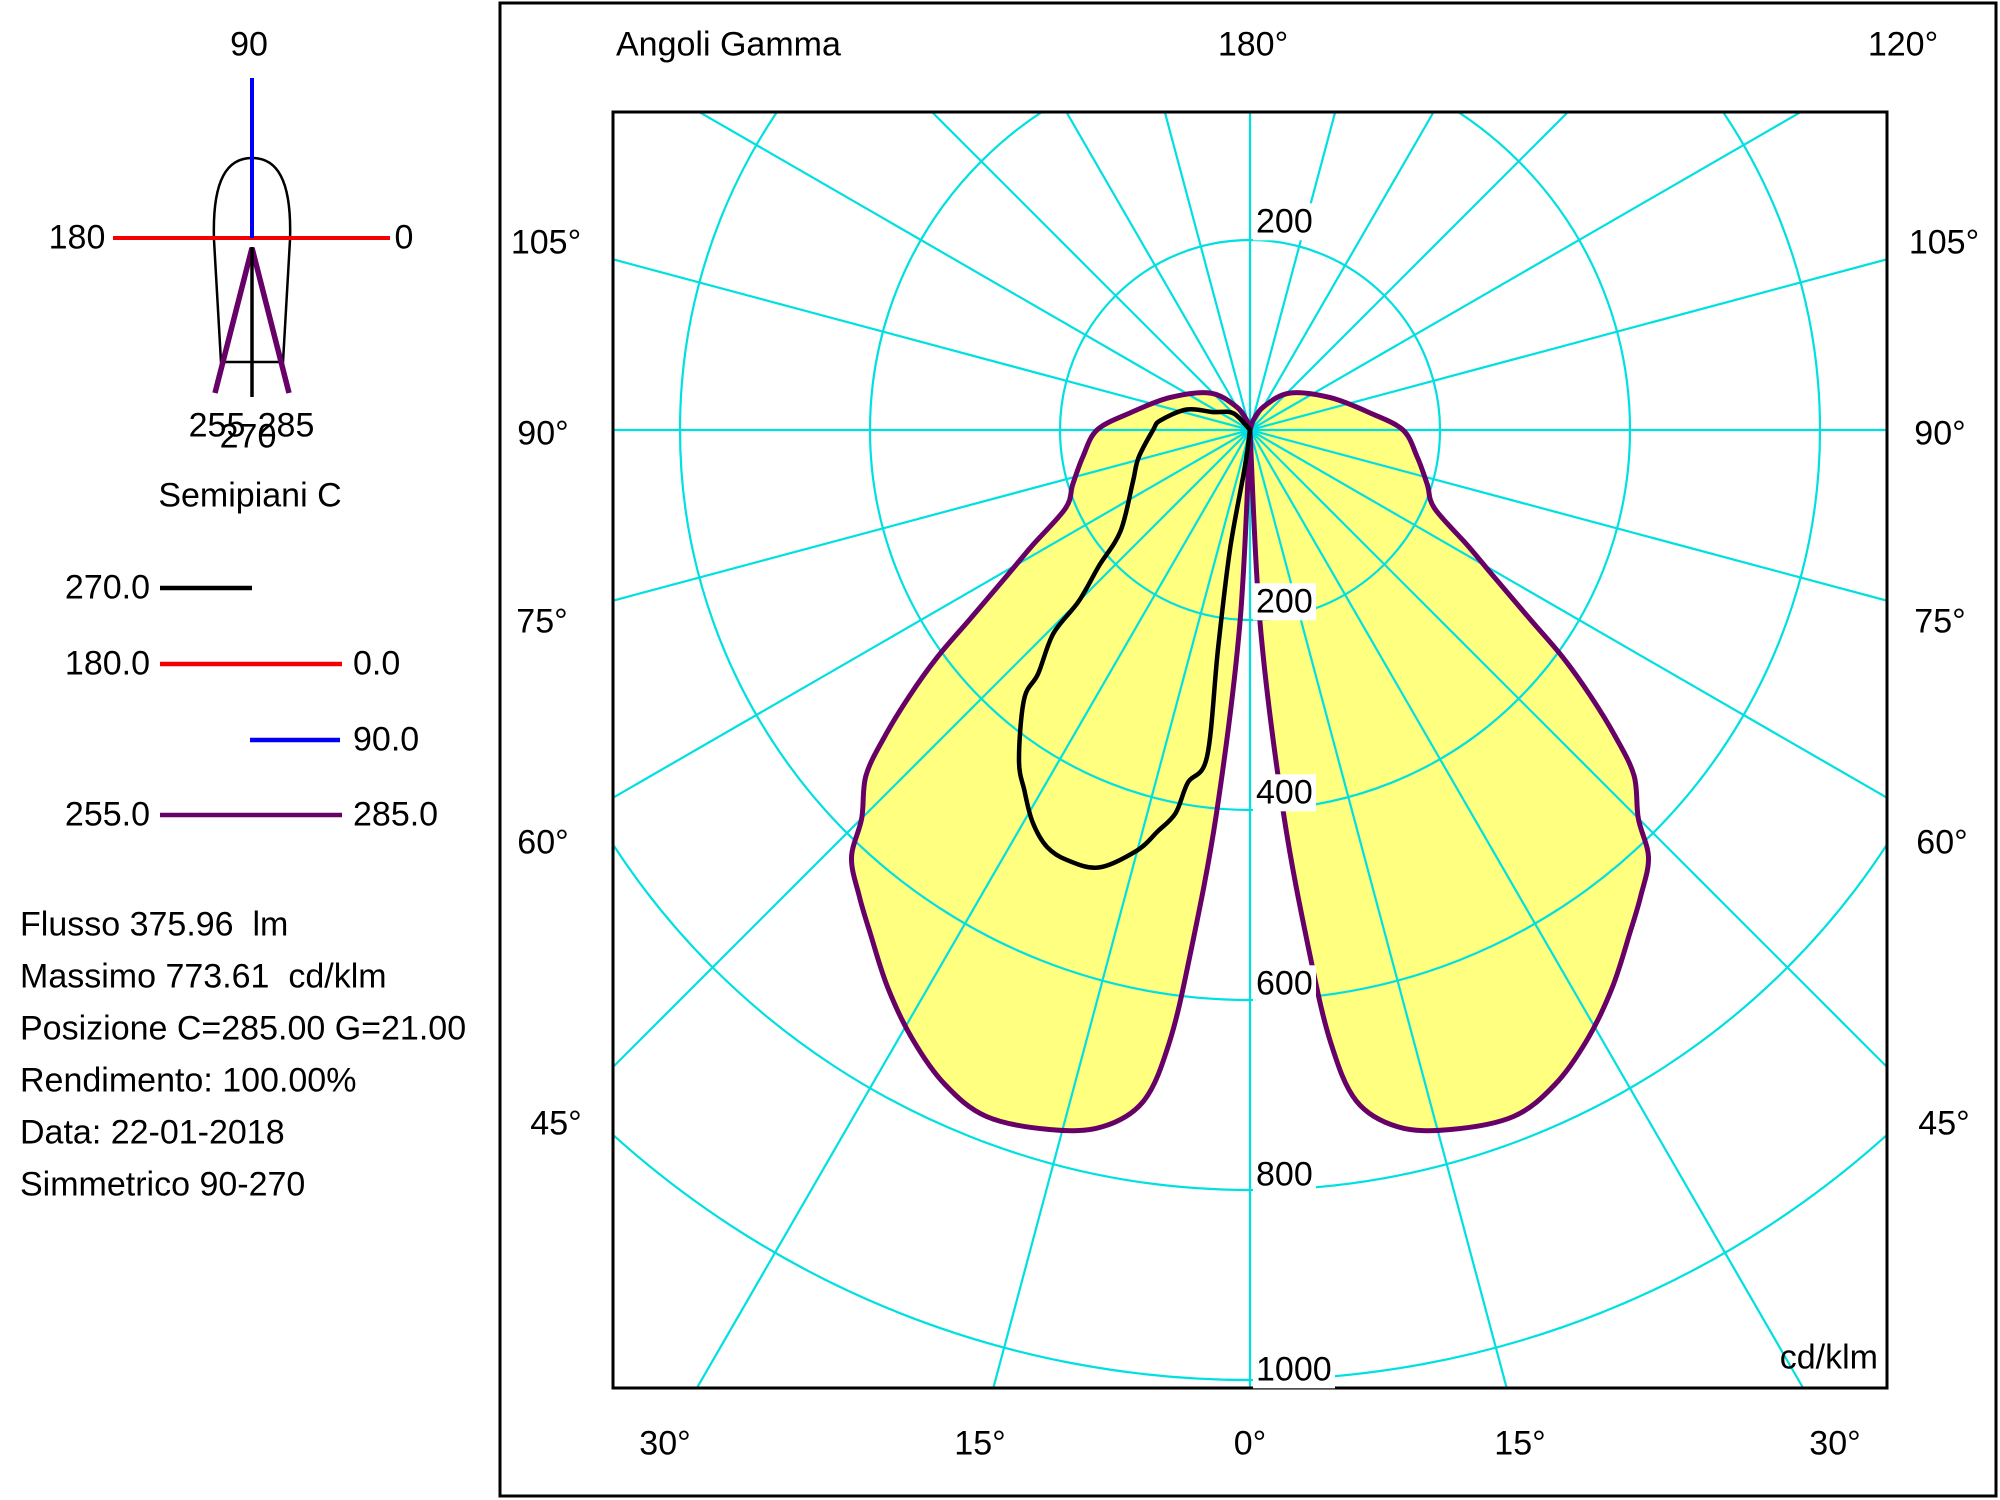 The width and height of the screenshot is (2000, 1500). I want to click on grid-ray-150deg, so click(1342, 271).